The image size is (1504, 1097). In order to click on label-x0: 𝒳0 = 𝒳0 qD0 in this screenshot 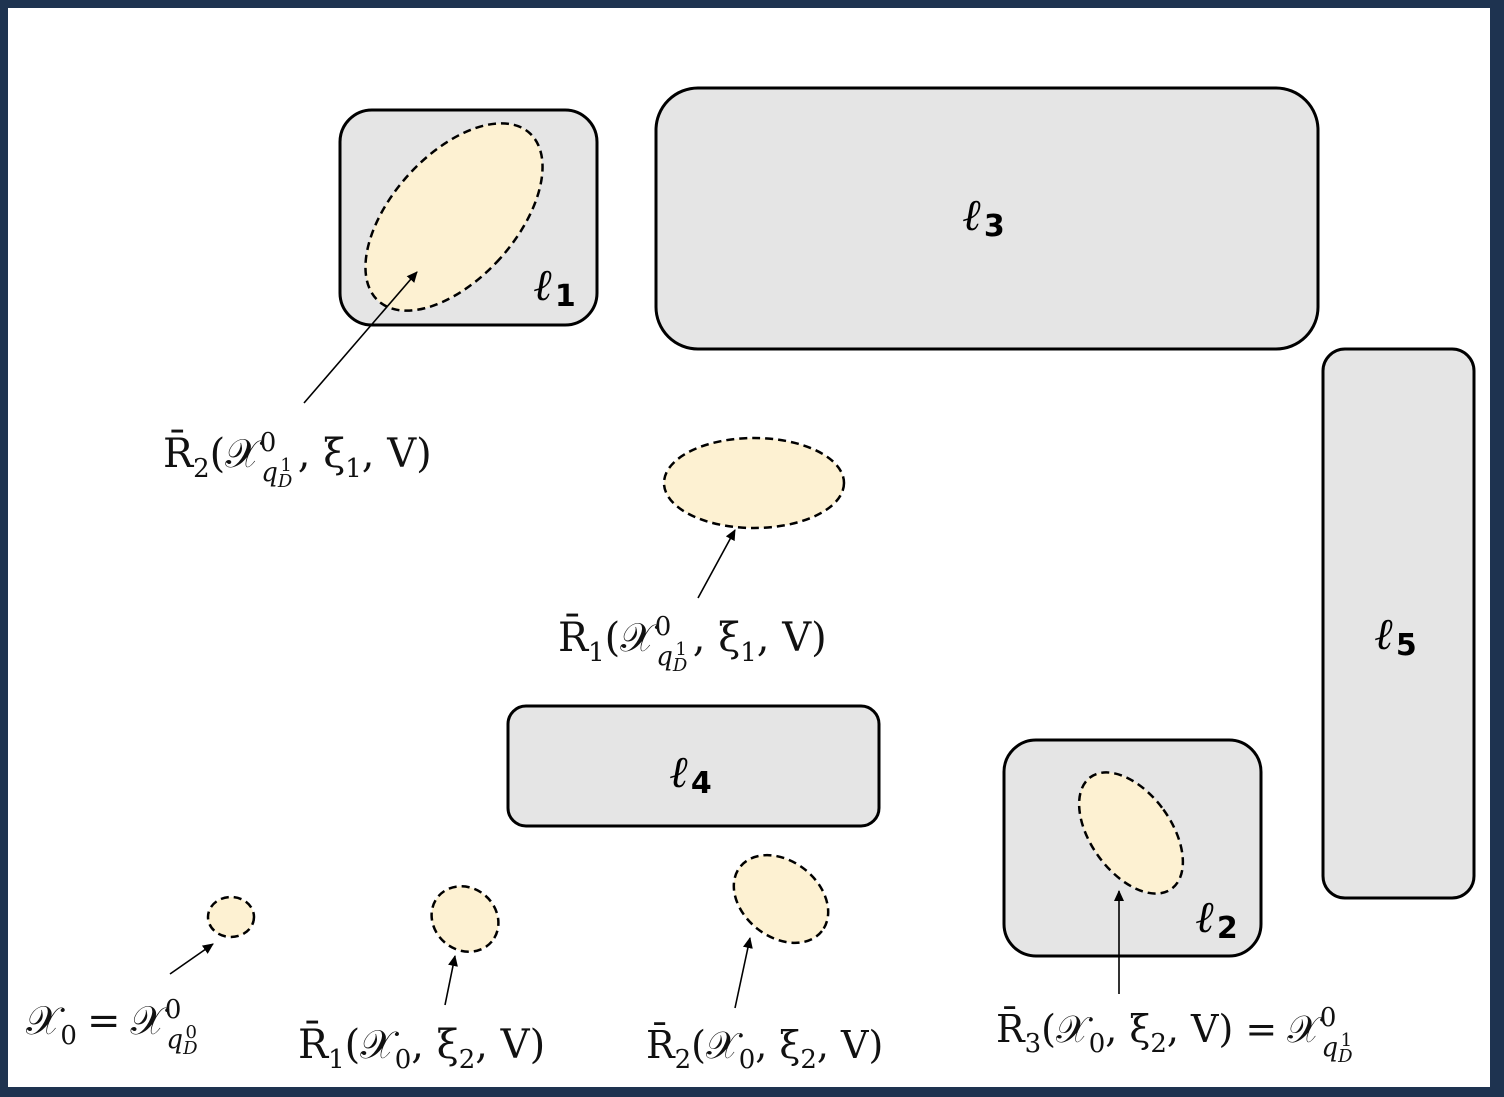, I will do `click(112, 1027)`.